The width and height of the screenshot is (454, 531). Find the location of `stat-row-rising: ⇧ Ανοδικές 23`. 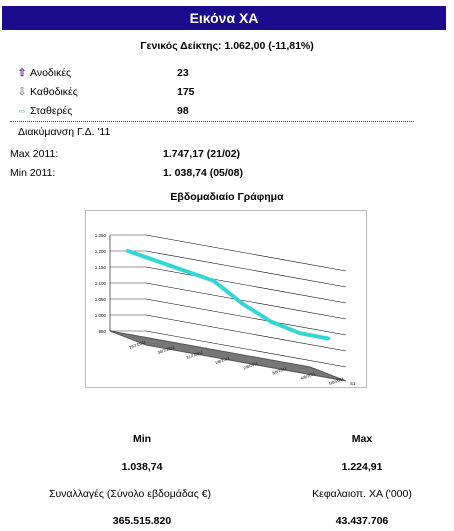

stat-row-rising: ⇧ Ανοδικές 23 is located at coordinates (102, 75).